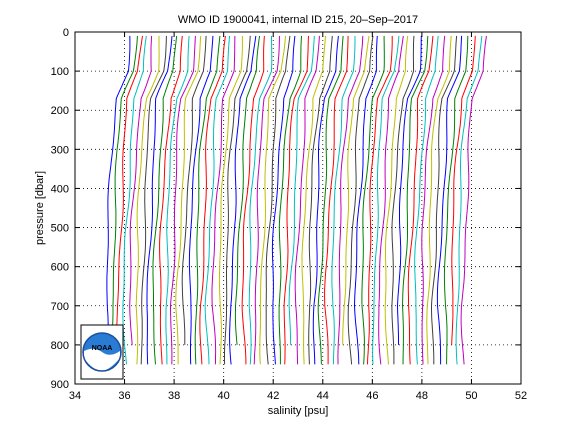  What do you see at coordinates (224, 396) in the screenshot?
I see `x-tick-label: 40` at bounding box center [224, 396].